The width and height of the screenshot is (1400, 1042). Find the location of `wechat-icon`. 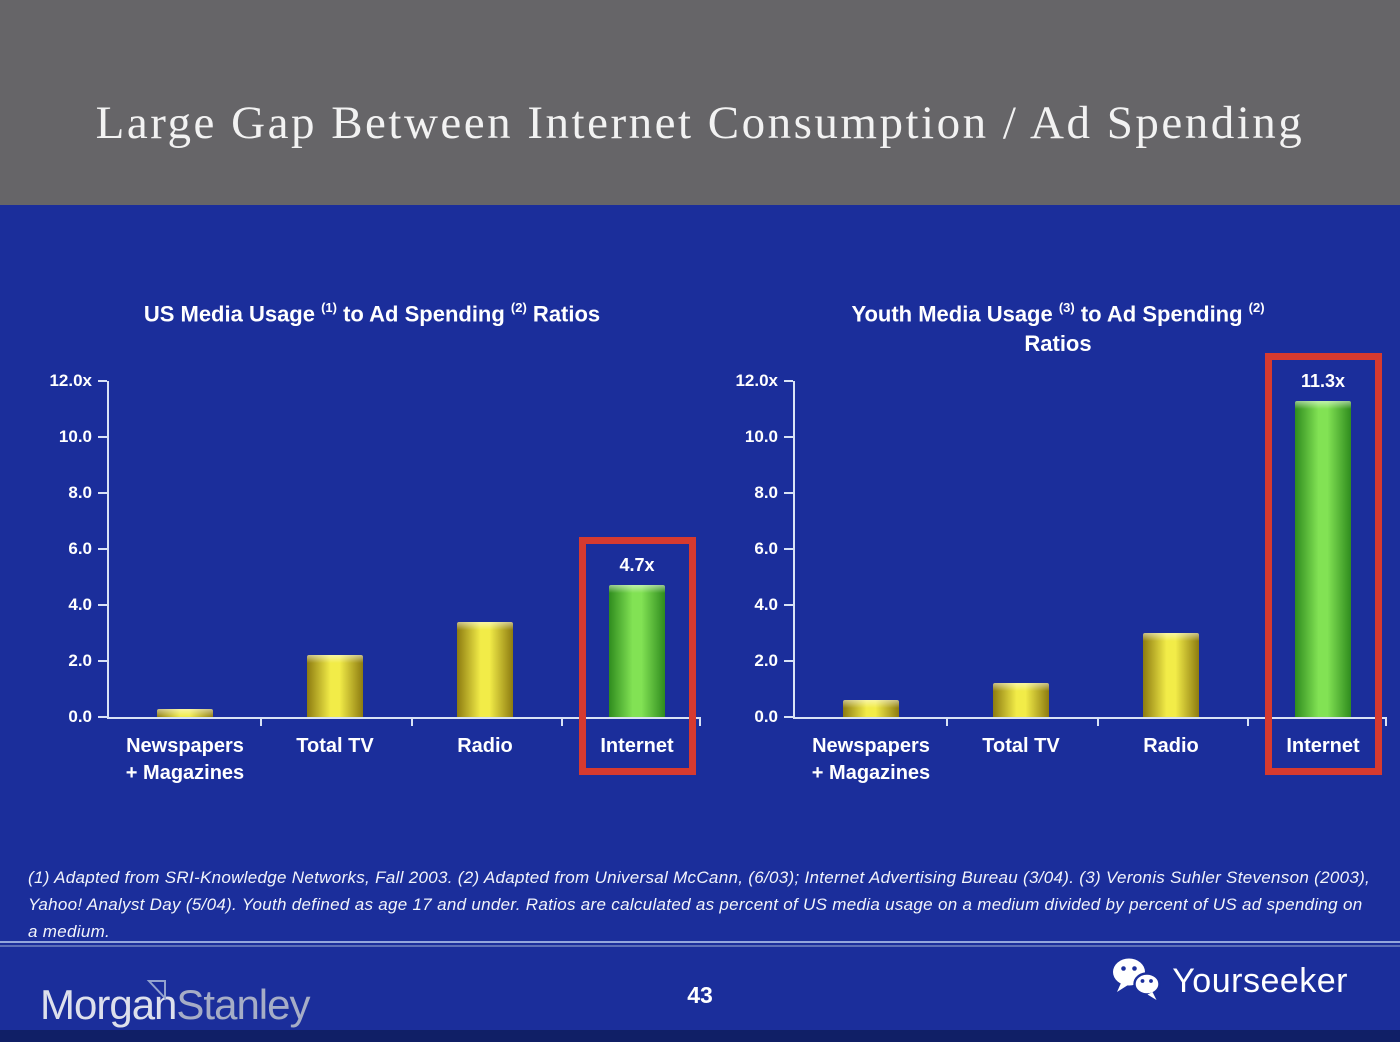

wechat-icon is located at coordinates (1136, 981).